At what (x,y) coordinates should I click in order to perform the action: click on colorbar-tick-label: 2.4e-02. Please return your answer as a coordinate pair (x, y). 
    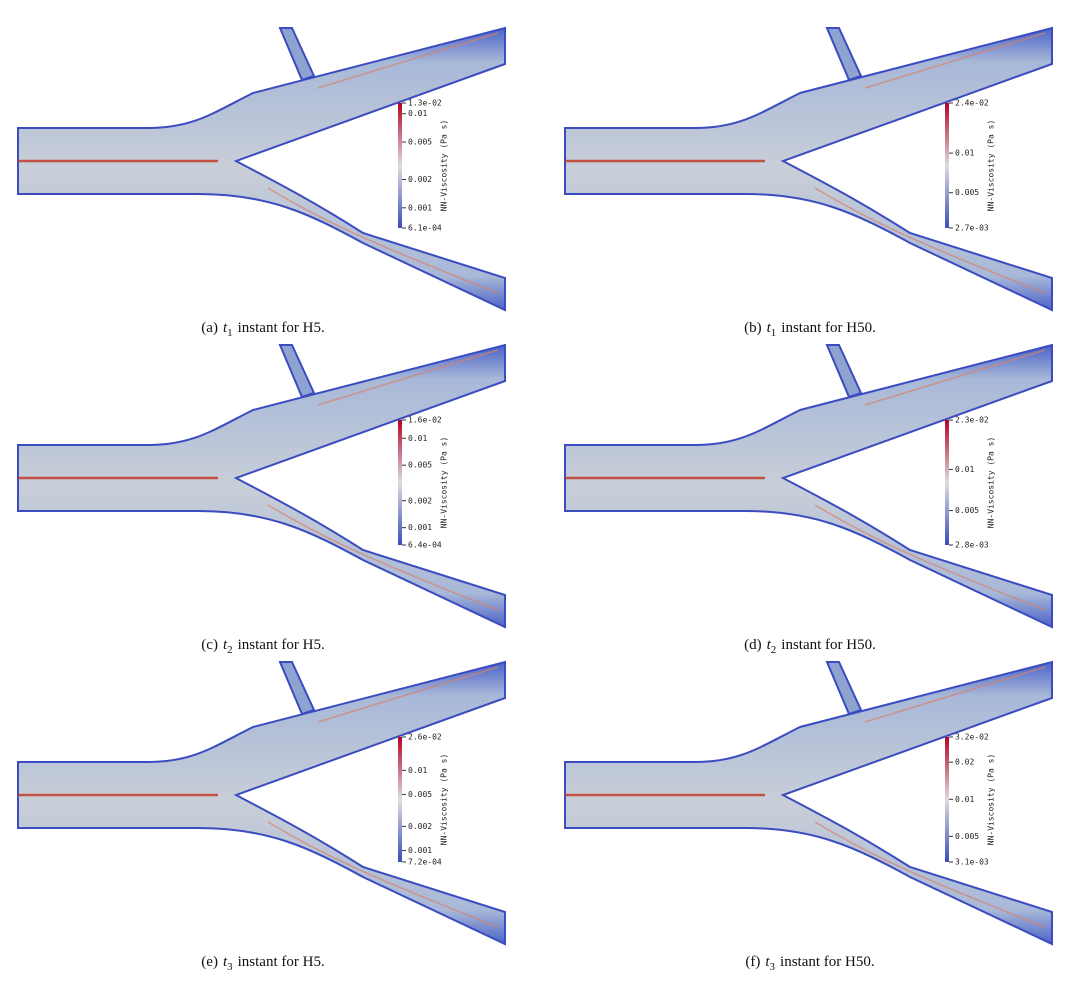
    Looking at the image, I should click on (972, 103).